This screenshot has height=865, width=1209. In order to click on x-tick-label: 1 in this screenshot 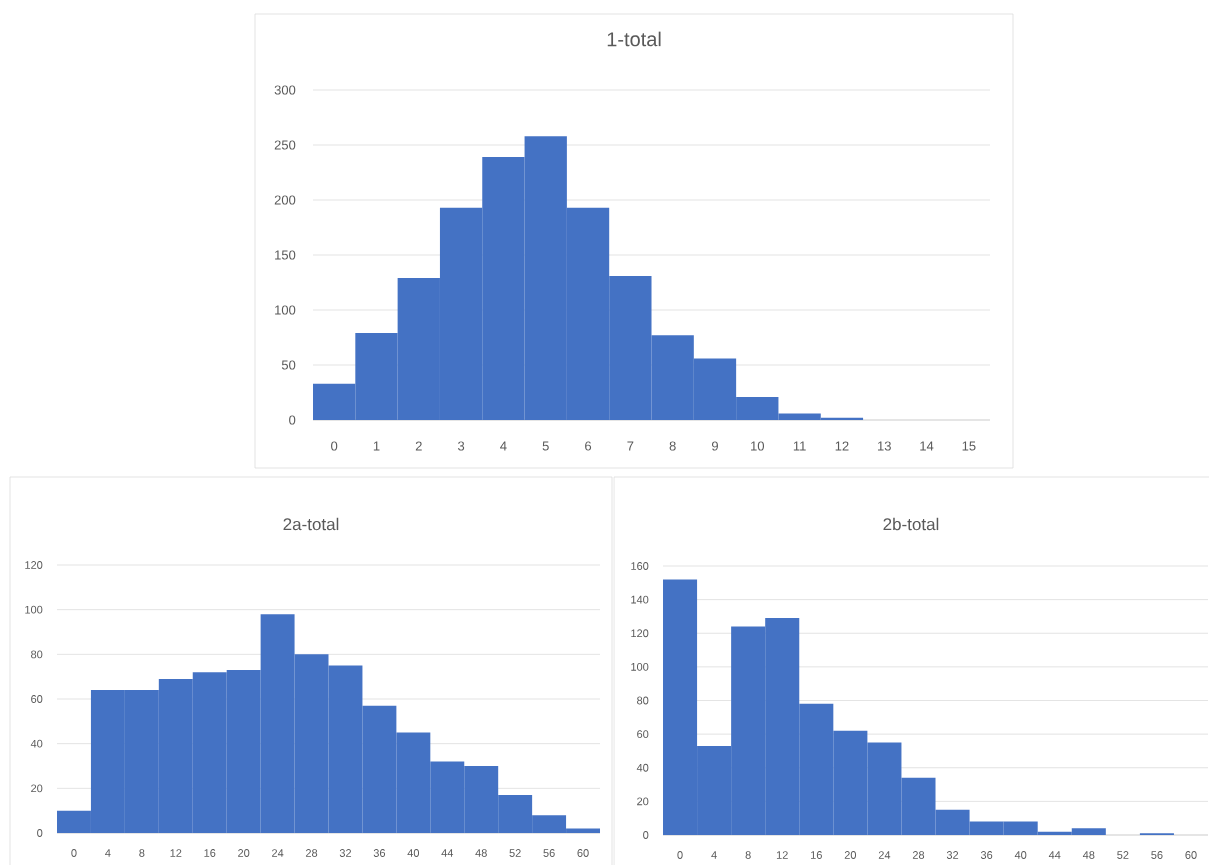, I will do `click(376, 446)`.